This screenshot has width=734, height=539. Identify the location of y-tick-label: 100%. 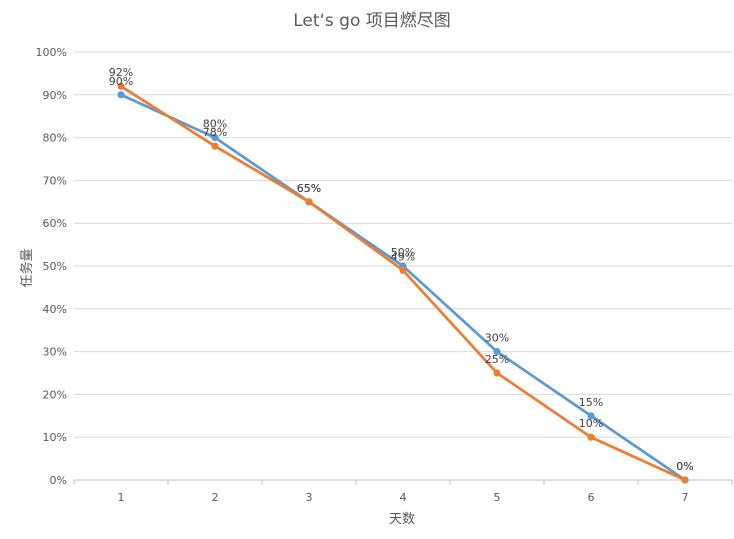
(51, 52).